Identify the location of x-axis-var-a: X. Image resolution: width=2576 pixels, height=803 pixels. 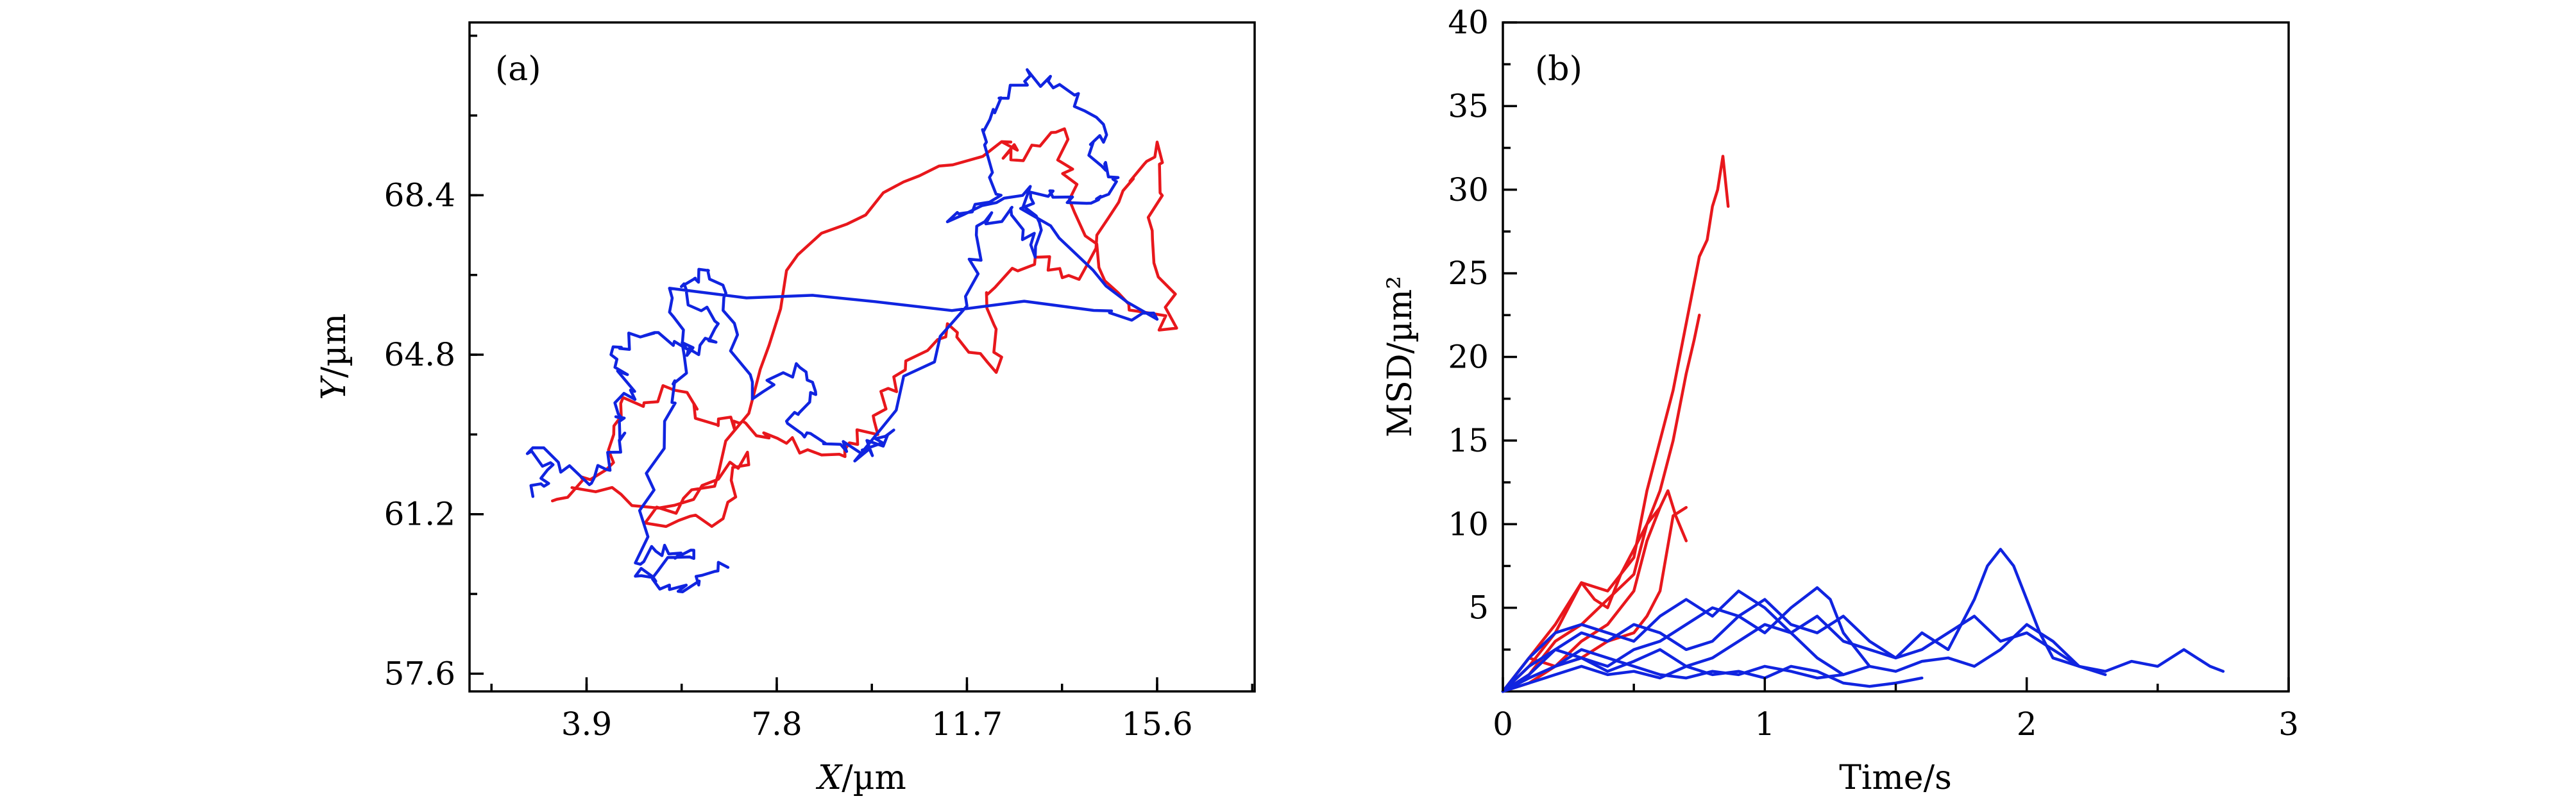
(829, 778).